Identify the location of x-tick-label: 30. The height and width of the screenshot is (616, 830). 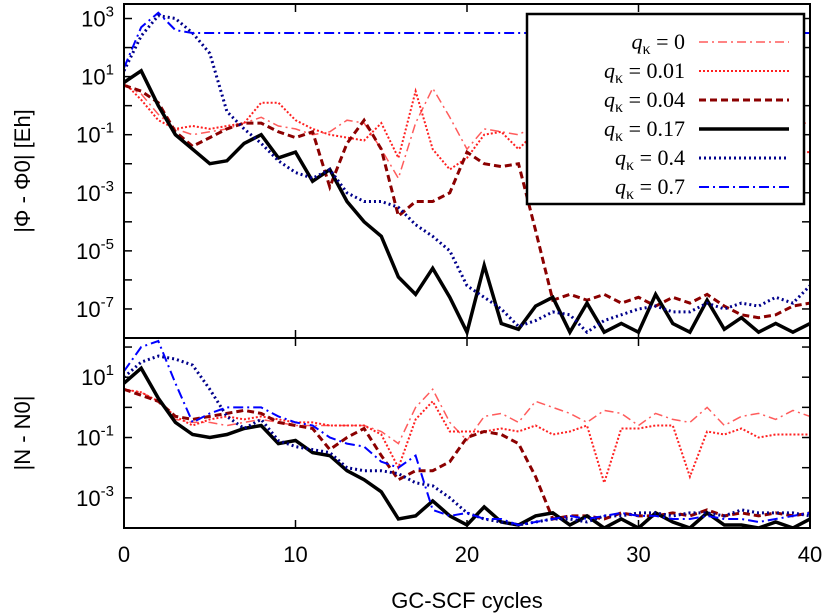
(638, 554).